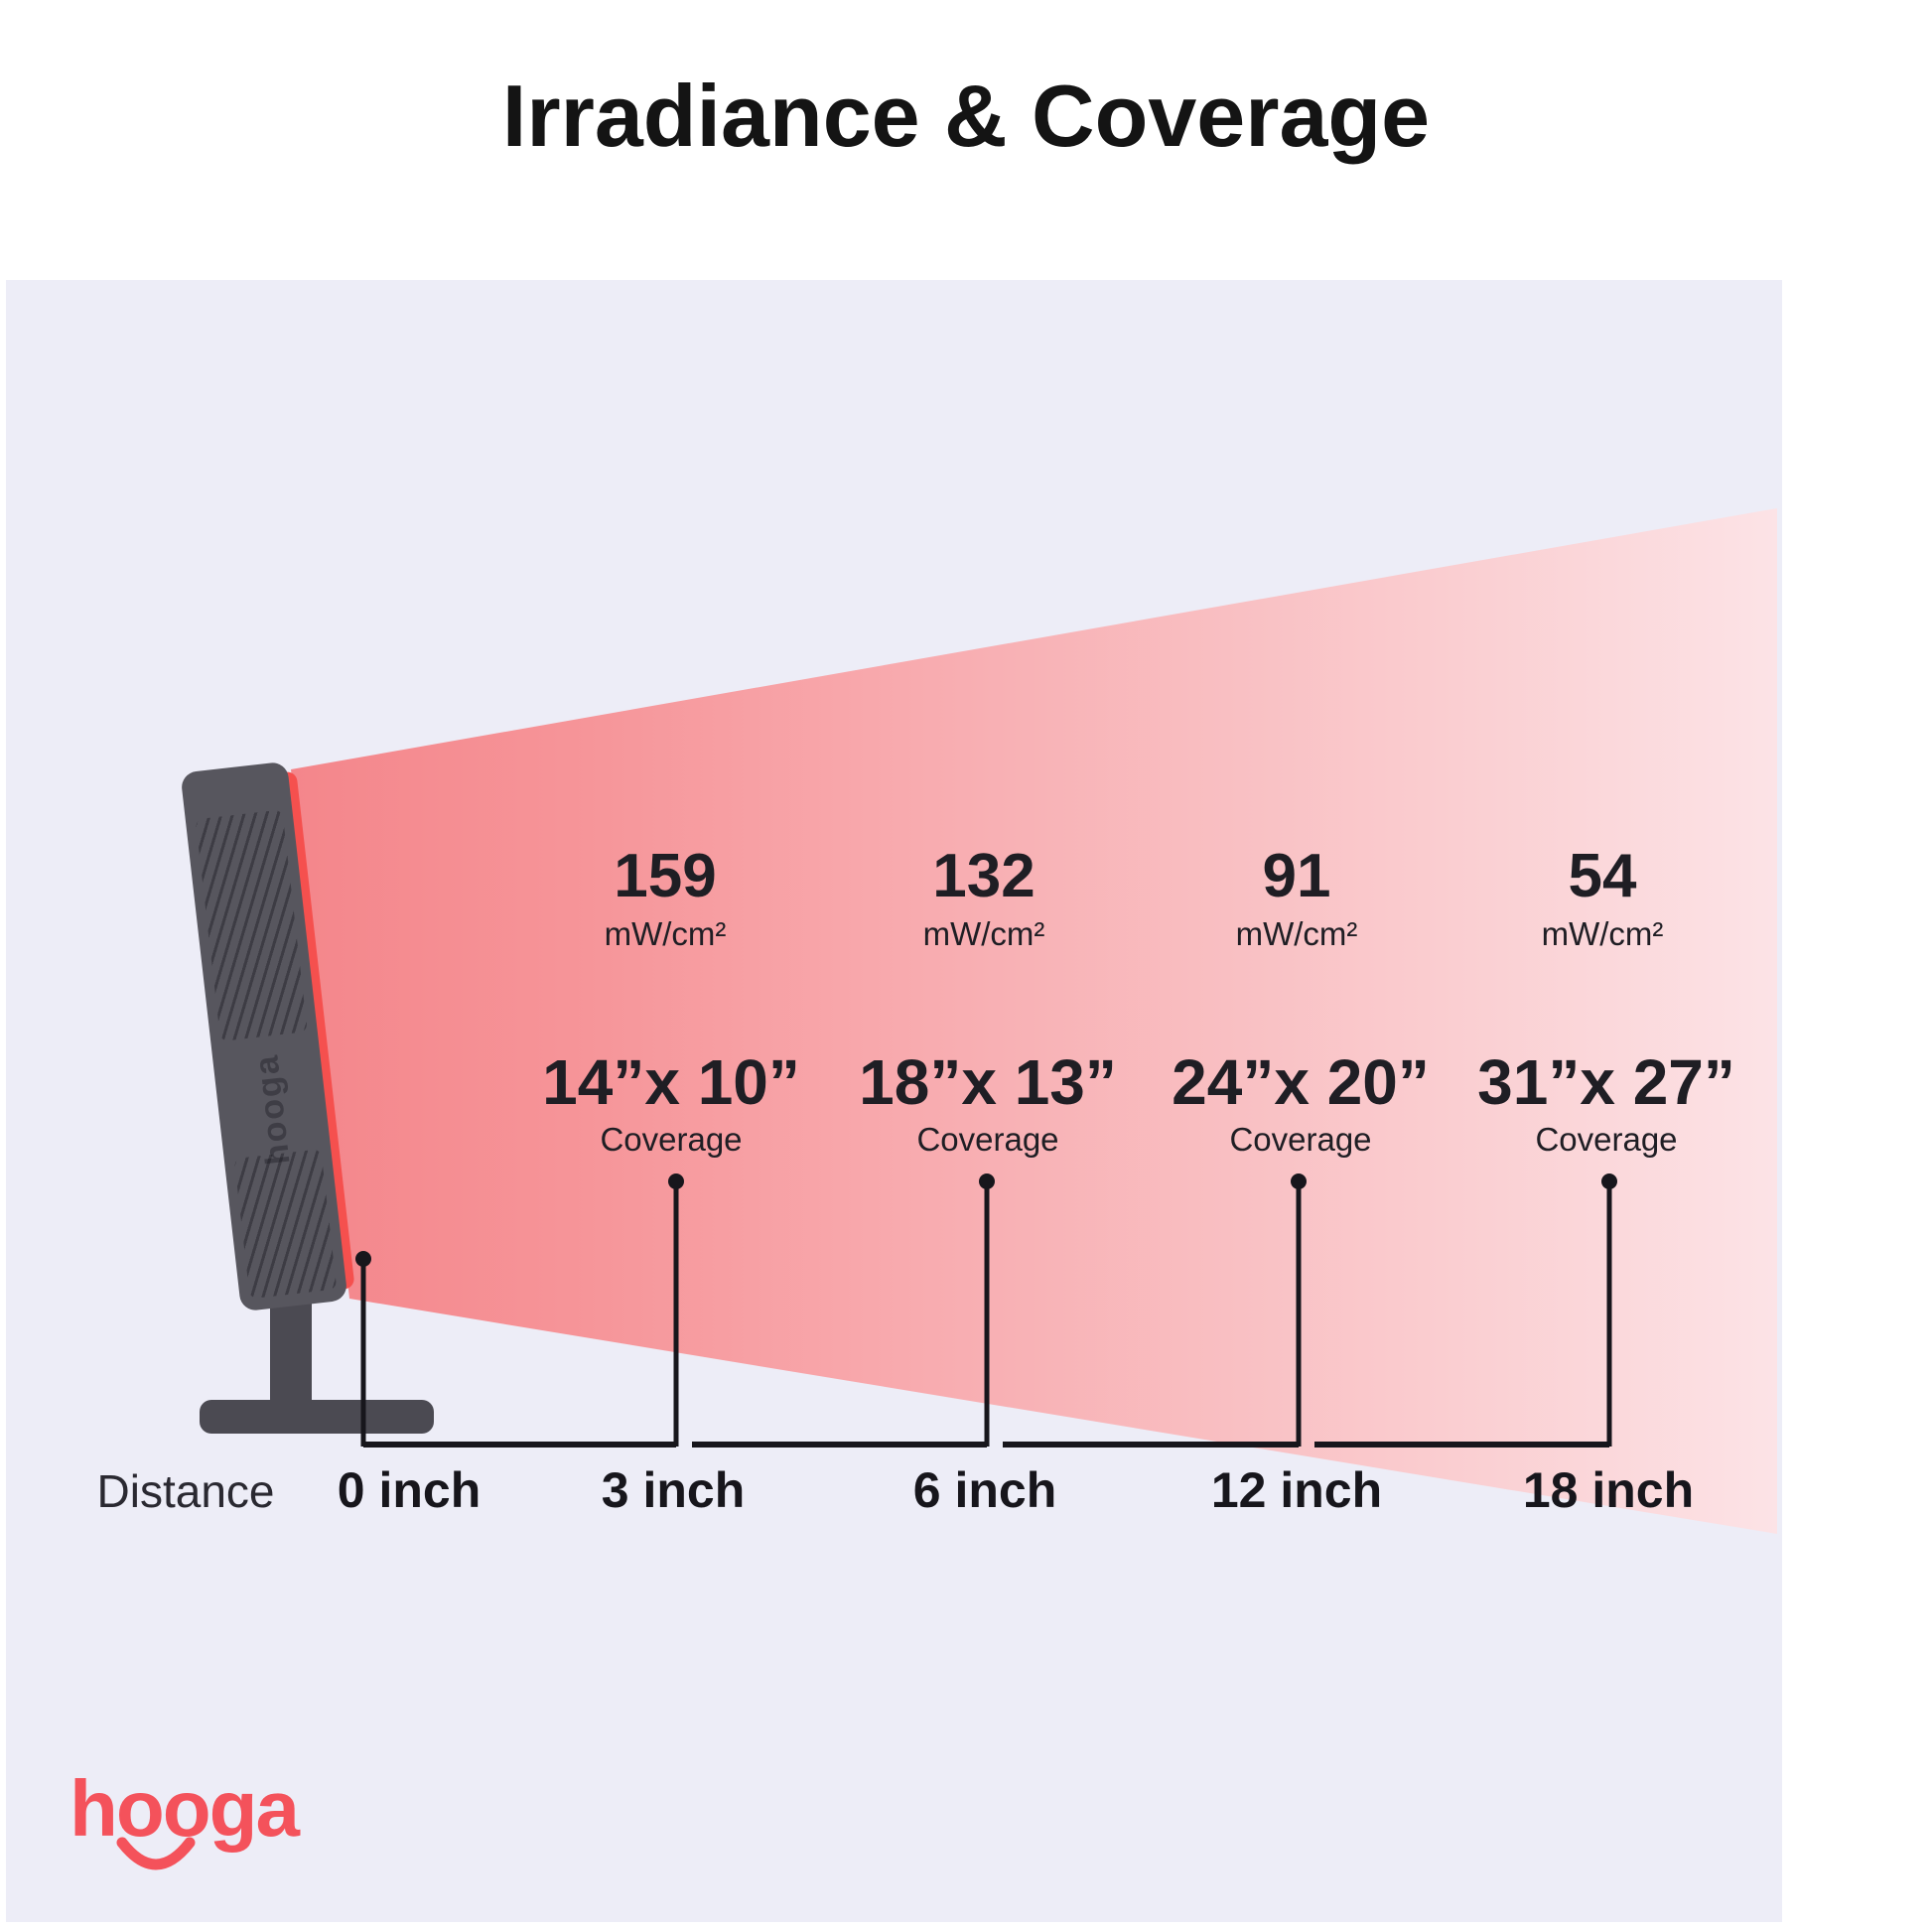 This screenshot has height=1931, width=1932. Describe the element at coordinates (671, 1082) in the screenshot. I see `coverage-value: 14”x 10”` at that location.